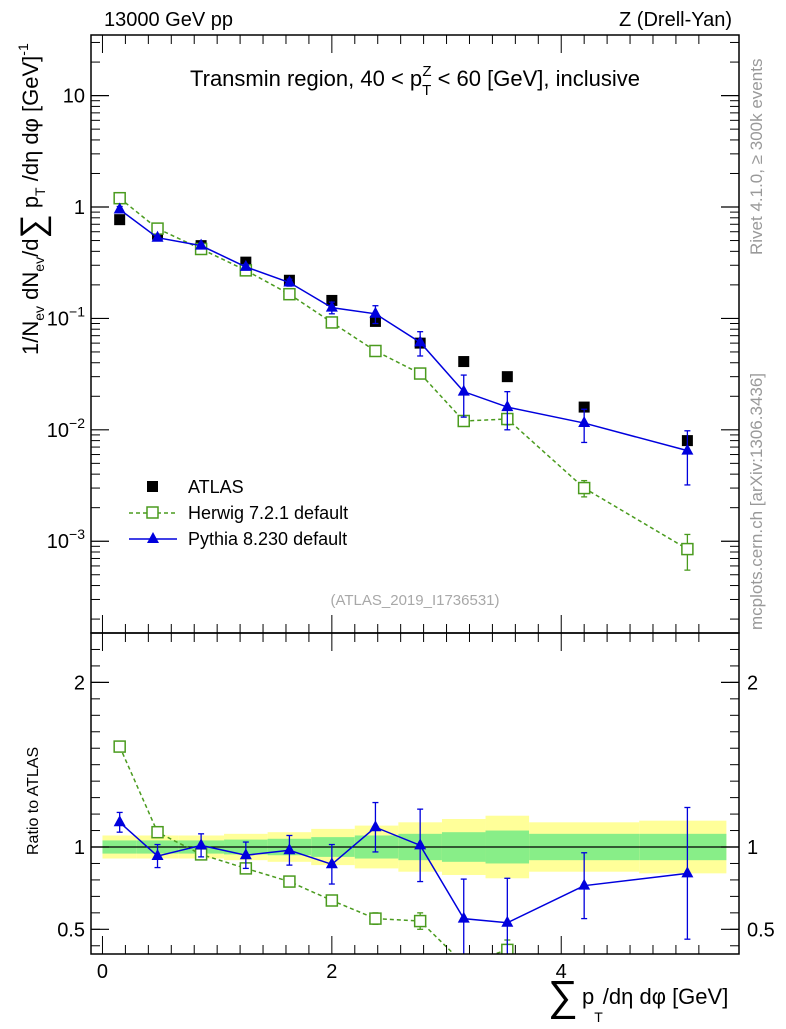 This screenshot has height=1029, width=786. What do you see at coordinates (74, 97) in the screenshot?
I see `y-tick-label: 10` at bounding box center [74, 97].